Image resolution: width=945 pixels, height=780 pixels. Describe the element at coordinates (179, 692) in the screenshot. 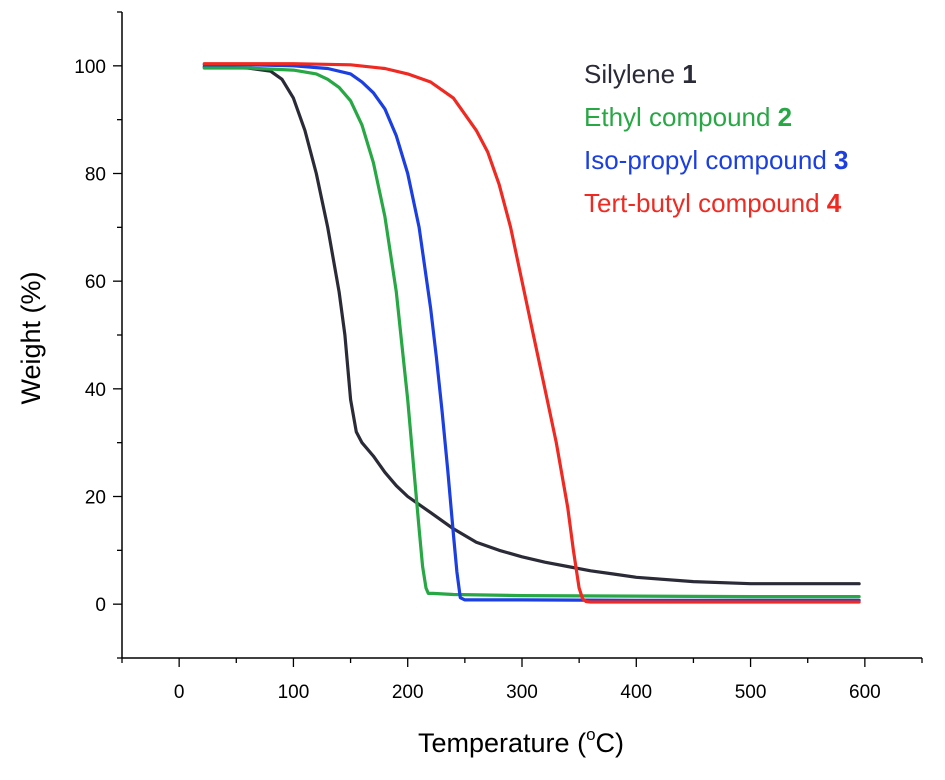

I see `x-tick-label: 0` at that location.